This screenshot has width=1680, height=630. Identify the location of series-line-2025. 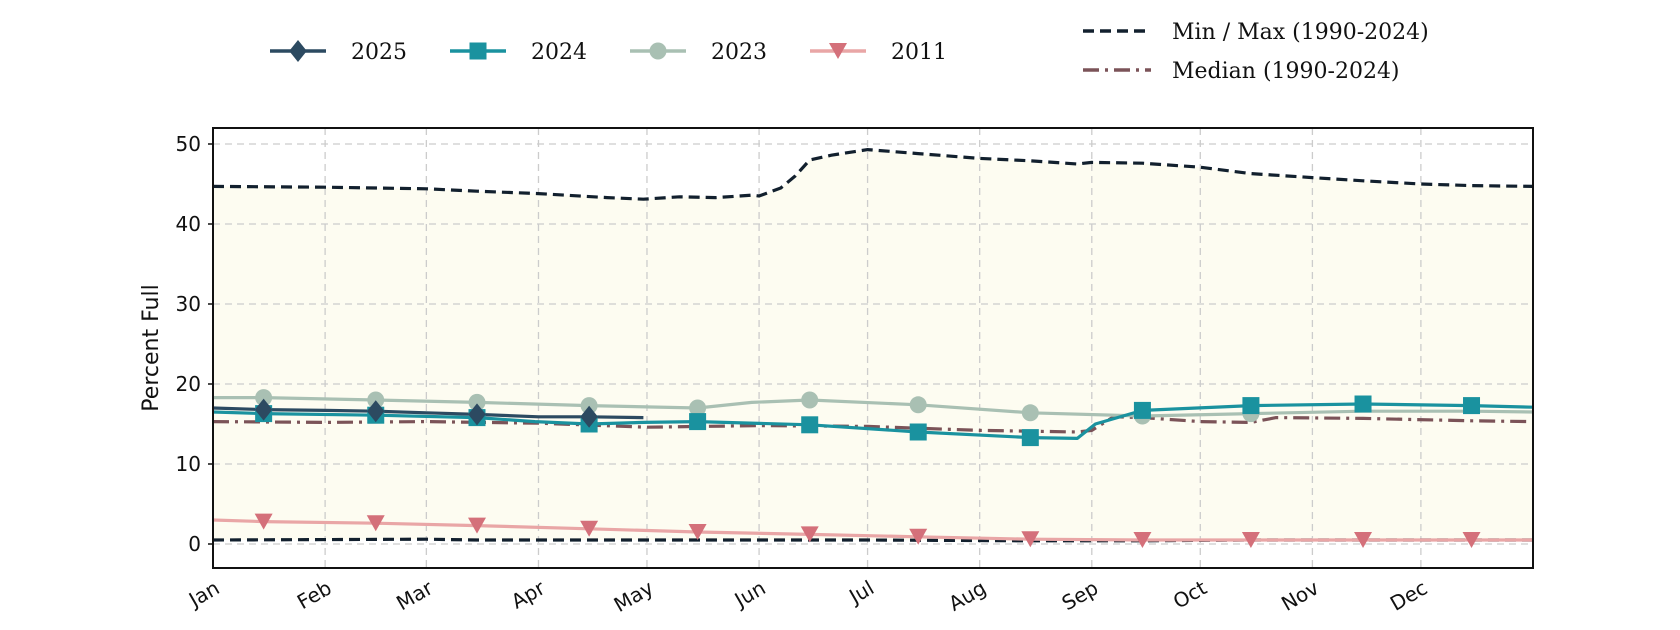
(428, 413).